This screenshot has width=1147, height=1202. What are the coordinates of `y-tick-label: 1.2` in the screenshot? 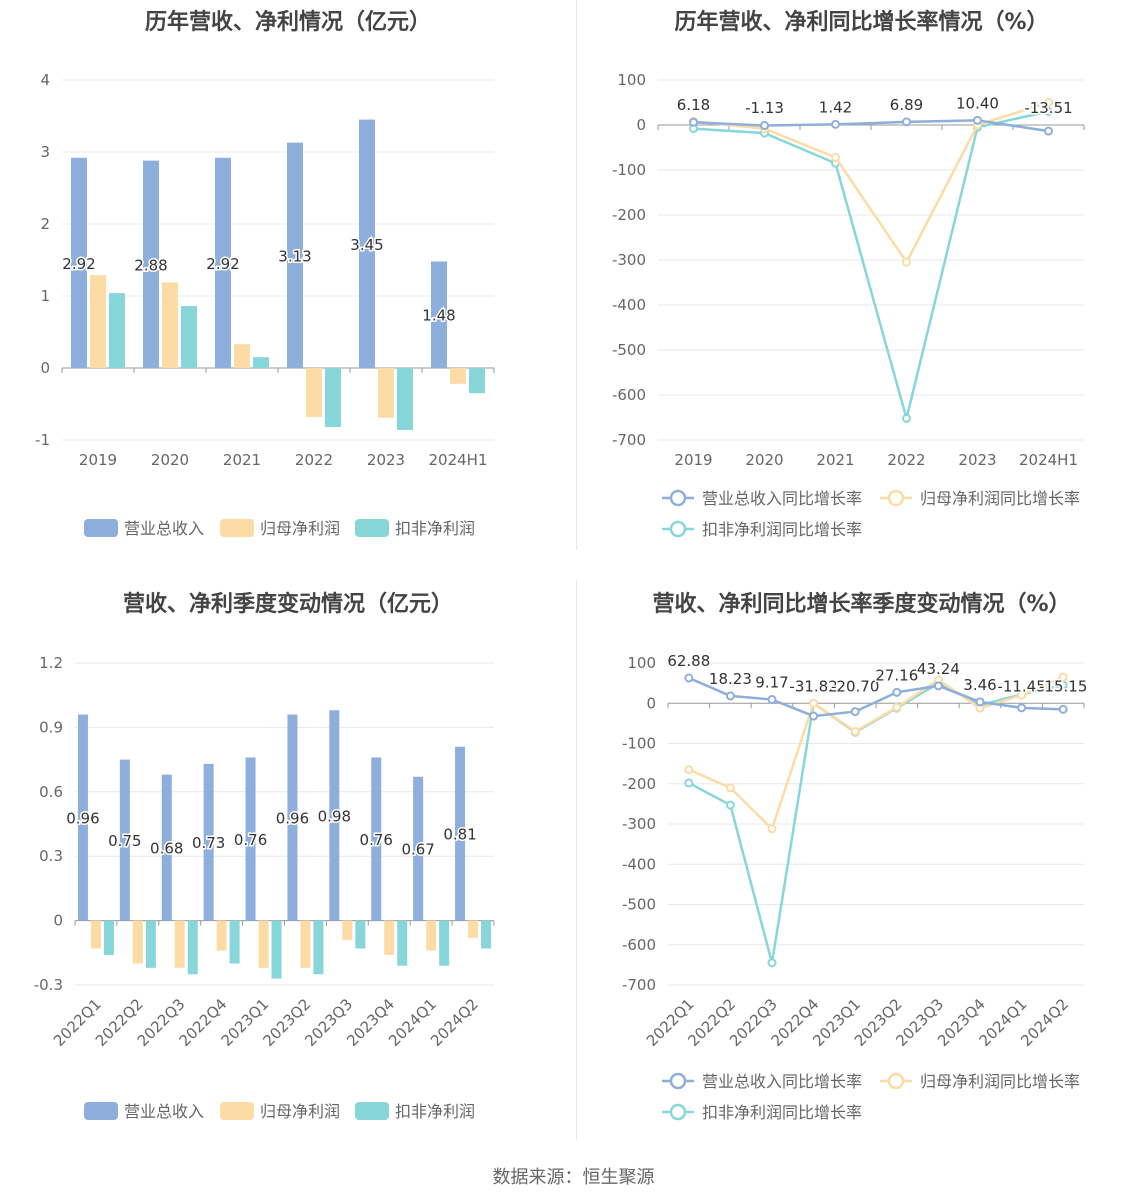 It's located at (51, 663).